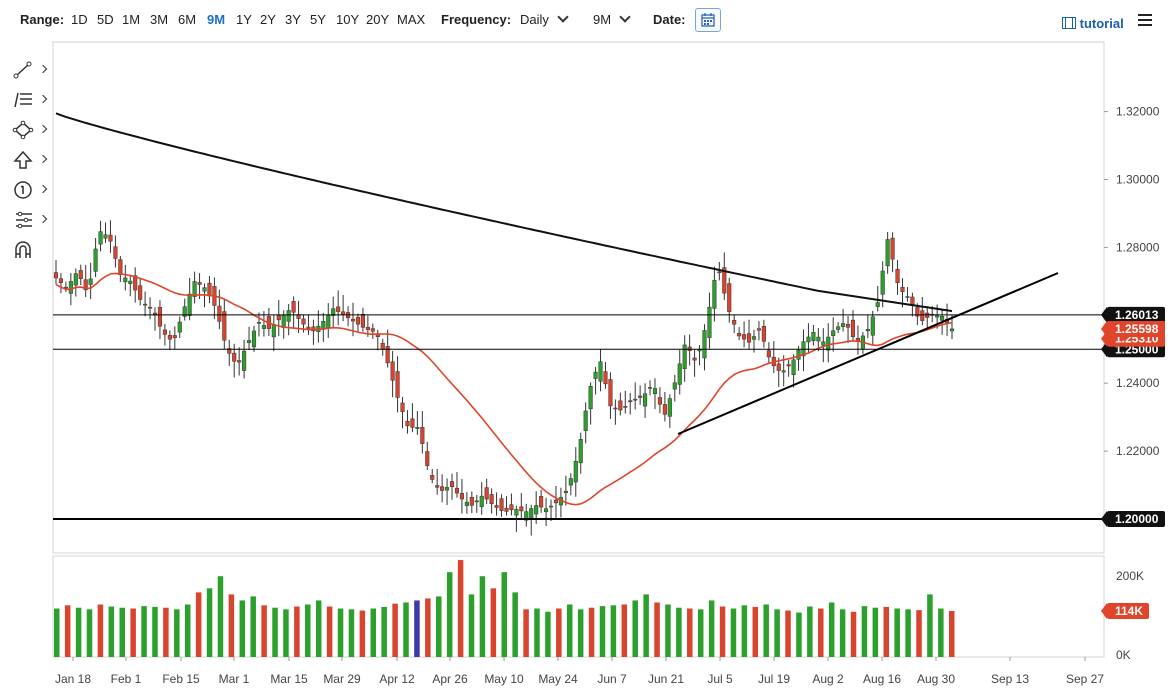 This screenshot has height=696, width=1173. What do you see at coordinates (612, 19) in the screenshot?
I see `period-select: 9M` at bounding box center [612, 19].